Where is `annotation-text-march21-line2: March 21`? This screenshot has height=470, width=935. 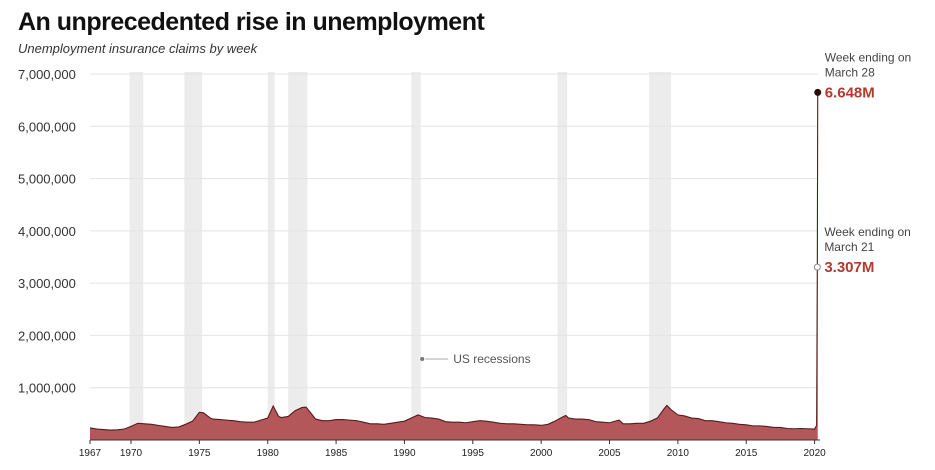
annotation-text-march21-line2: March 21 is located at coordinates (849, 247).